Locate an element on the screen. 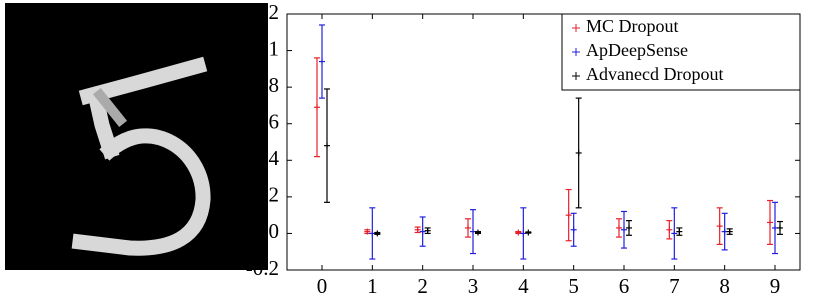  x-tick-label: 0 is located at coordinates (322, 286).